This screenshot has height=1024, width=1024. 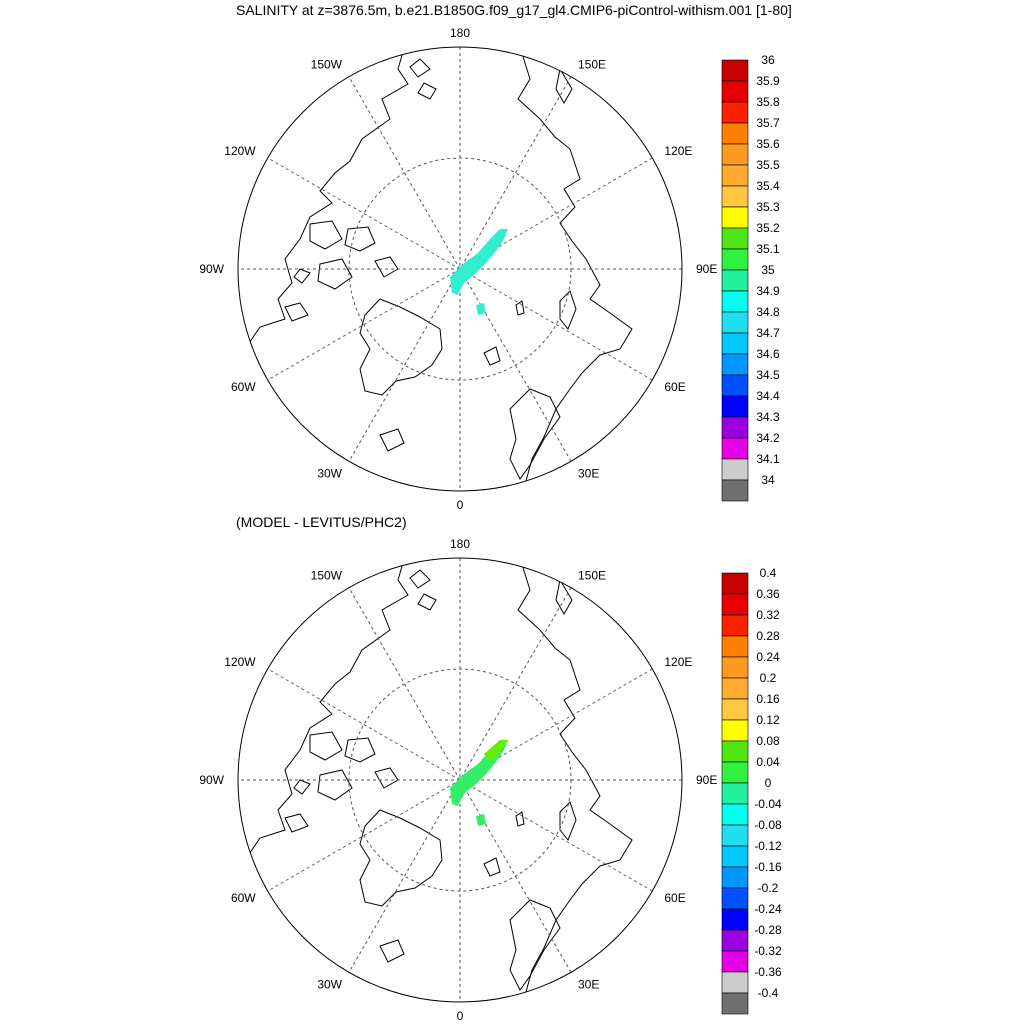 What do you see at coordinates (768, 930) in the screenshot?
I see `colorbar-label: -0.28` at bounding box center [768, 930].